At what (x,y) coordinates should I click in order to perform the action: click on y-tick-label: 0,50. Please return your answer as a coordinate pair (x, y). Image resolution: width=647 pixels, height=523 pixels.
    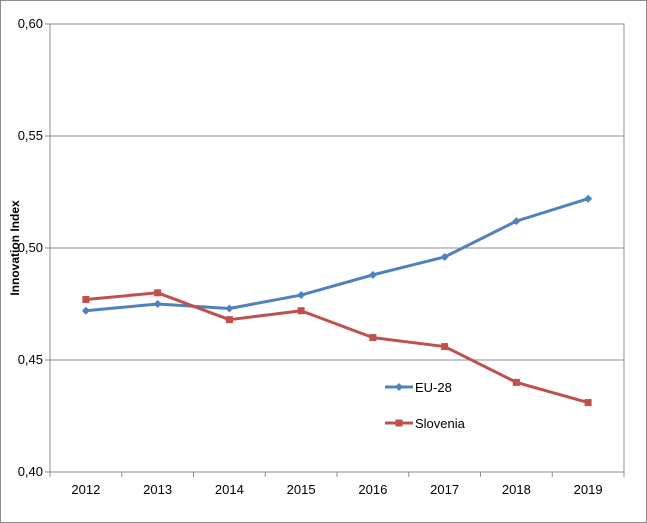
    Looking at the image, I should click on (30, 247).